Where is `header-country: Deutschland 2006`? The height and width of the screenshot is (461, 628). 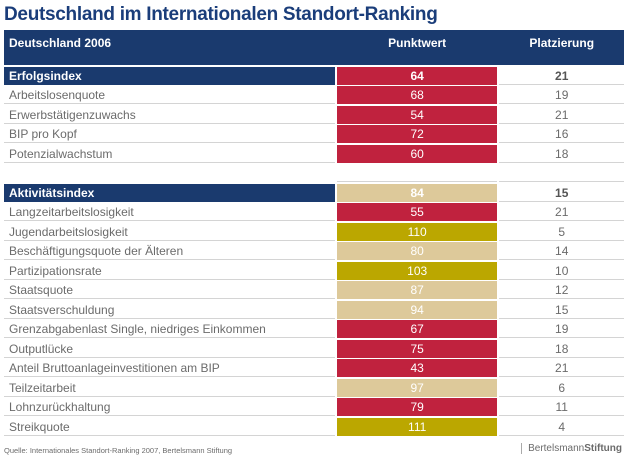
header-country: Deutschland 2006 is located at coordinates (60, 43).